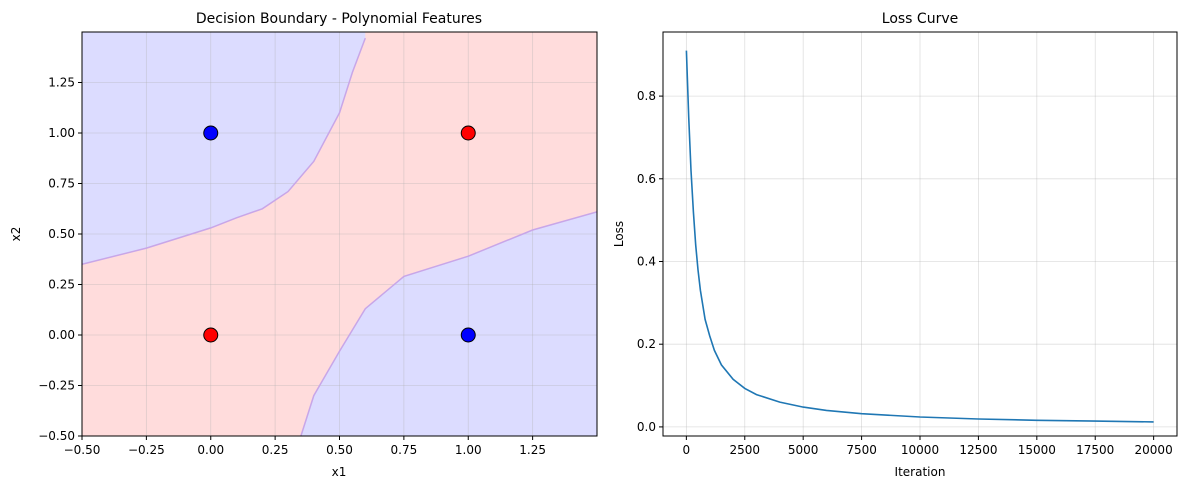 This screenshot has height=494, width=1187. I want to click on x-tick-label: 17500, so click(1095, 450).